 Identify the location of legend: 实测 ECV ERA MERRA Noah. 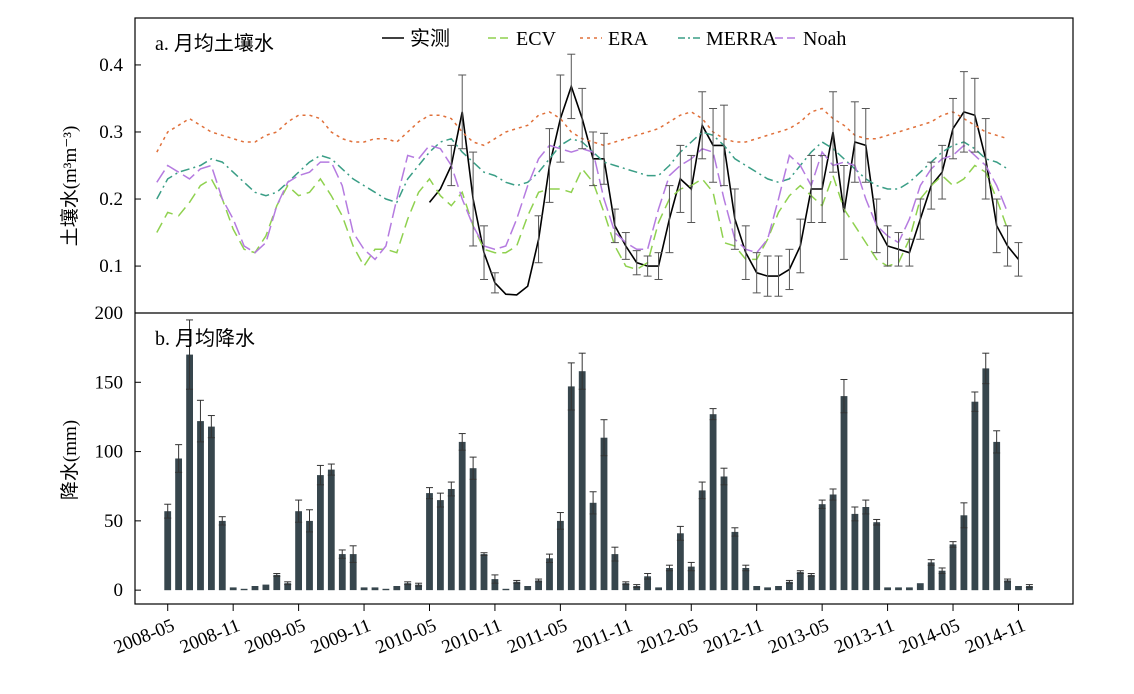
(614, 38).